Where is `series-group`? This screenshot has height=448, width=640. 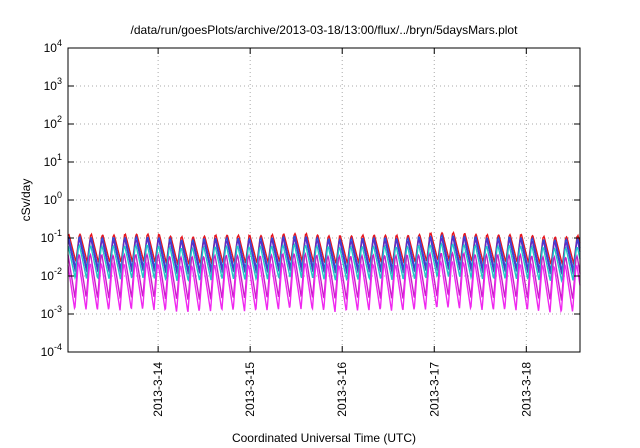 series-group is located at coordinates (324, 272).